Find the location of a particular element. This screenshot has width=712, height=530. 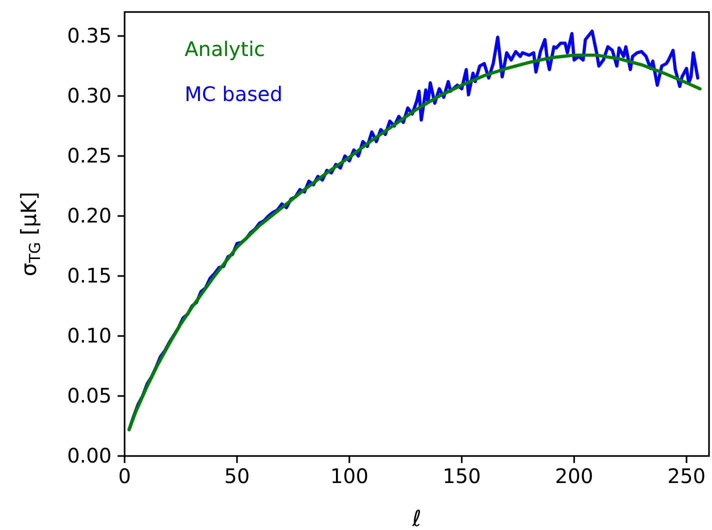

y-tick-label: 0.30 is located at coordinates (89, 95).